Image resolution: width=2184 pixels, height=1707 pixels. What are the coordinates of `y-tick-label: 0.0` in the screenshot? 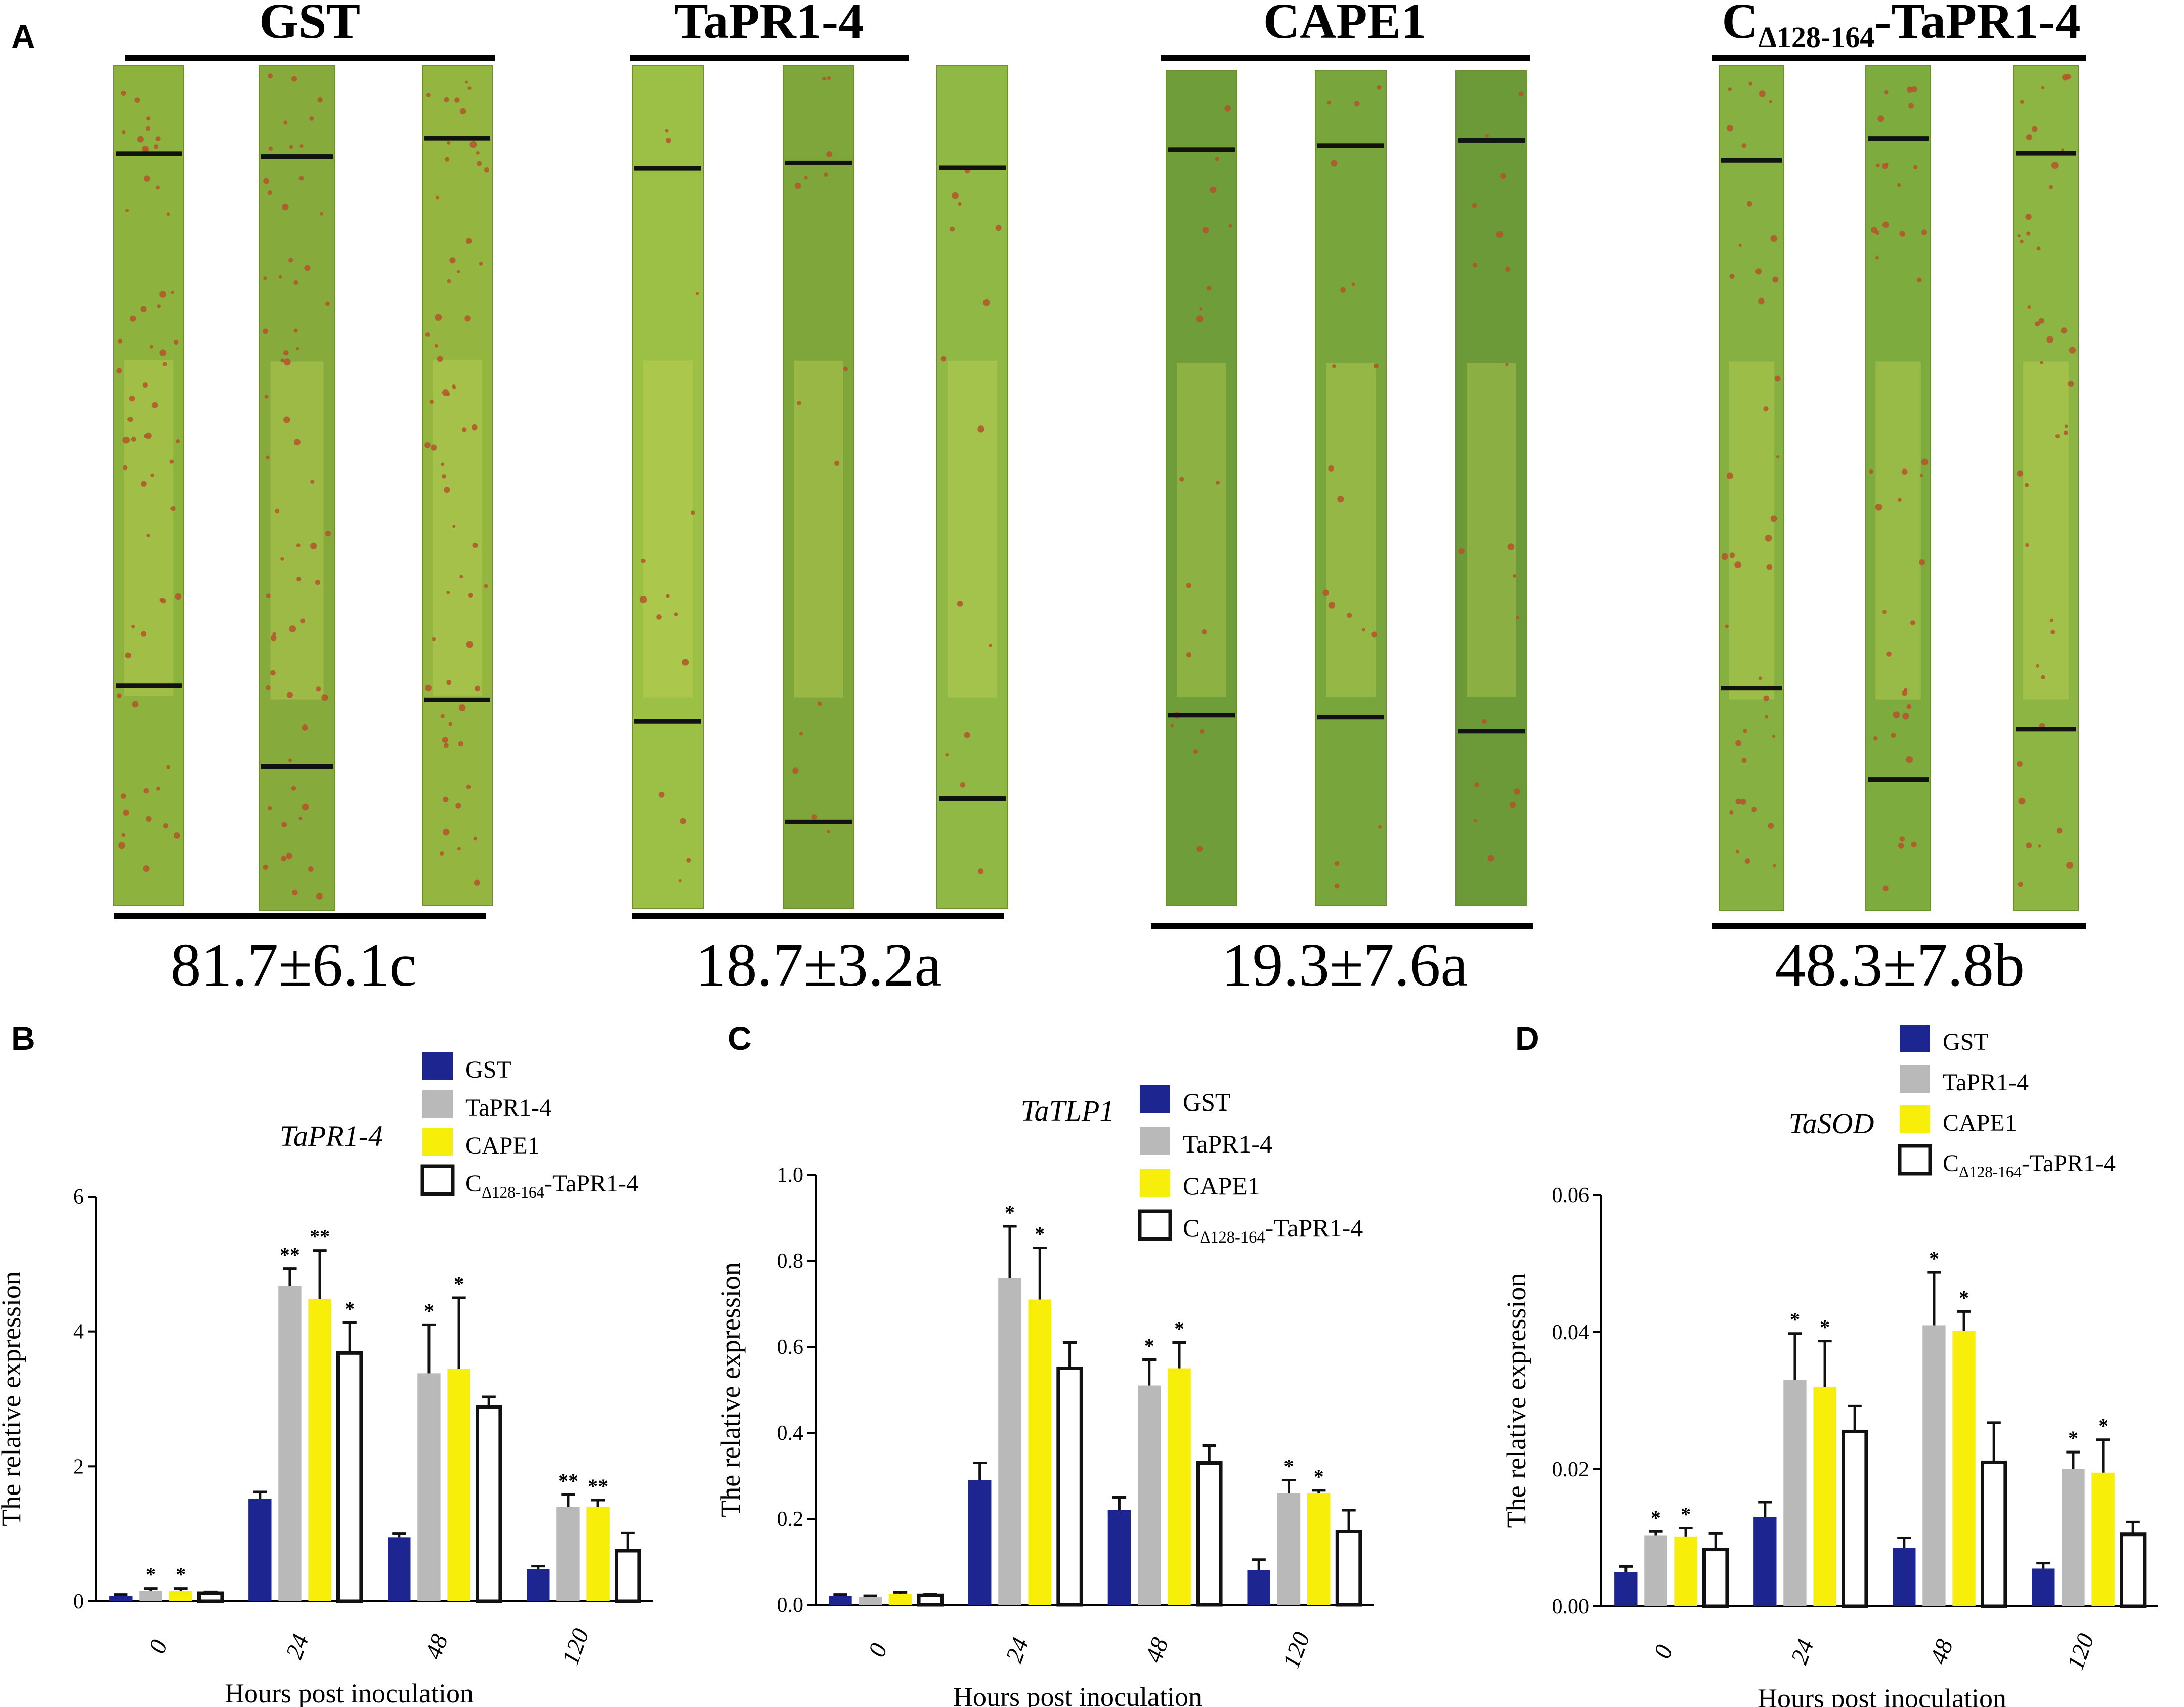 It's located at (791, 1605).